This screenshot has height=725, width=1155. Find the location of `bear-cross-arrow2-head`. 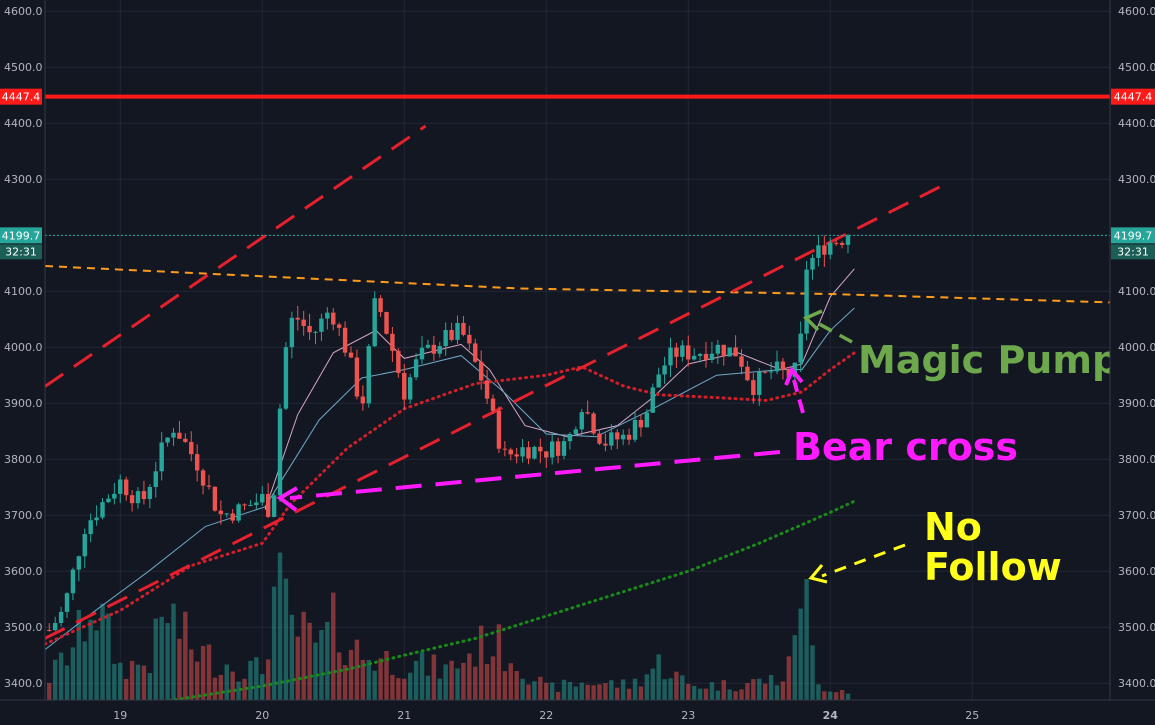

bear-cross-arrow2-head is located at coordinates (794, 376).